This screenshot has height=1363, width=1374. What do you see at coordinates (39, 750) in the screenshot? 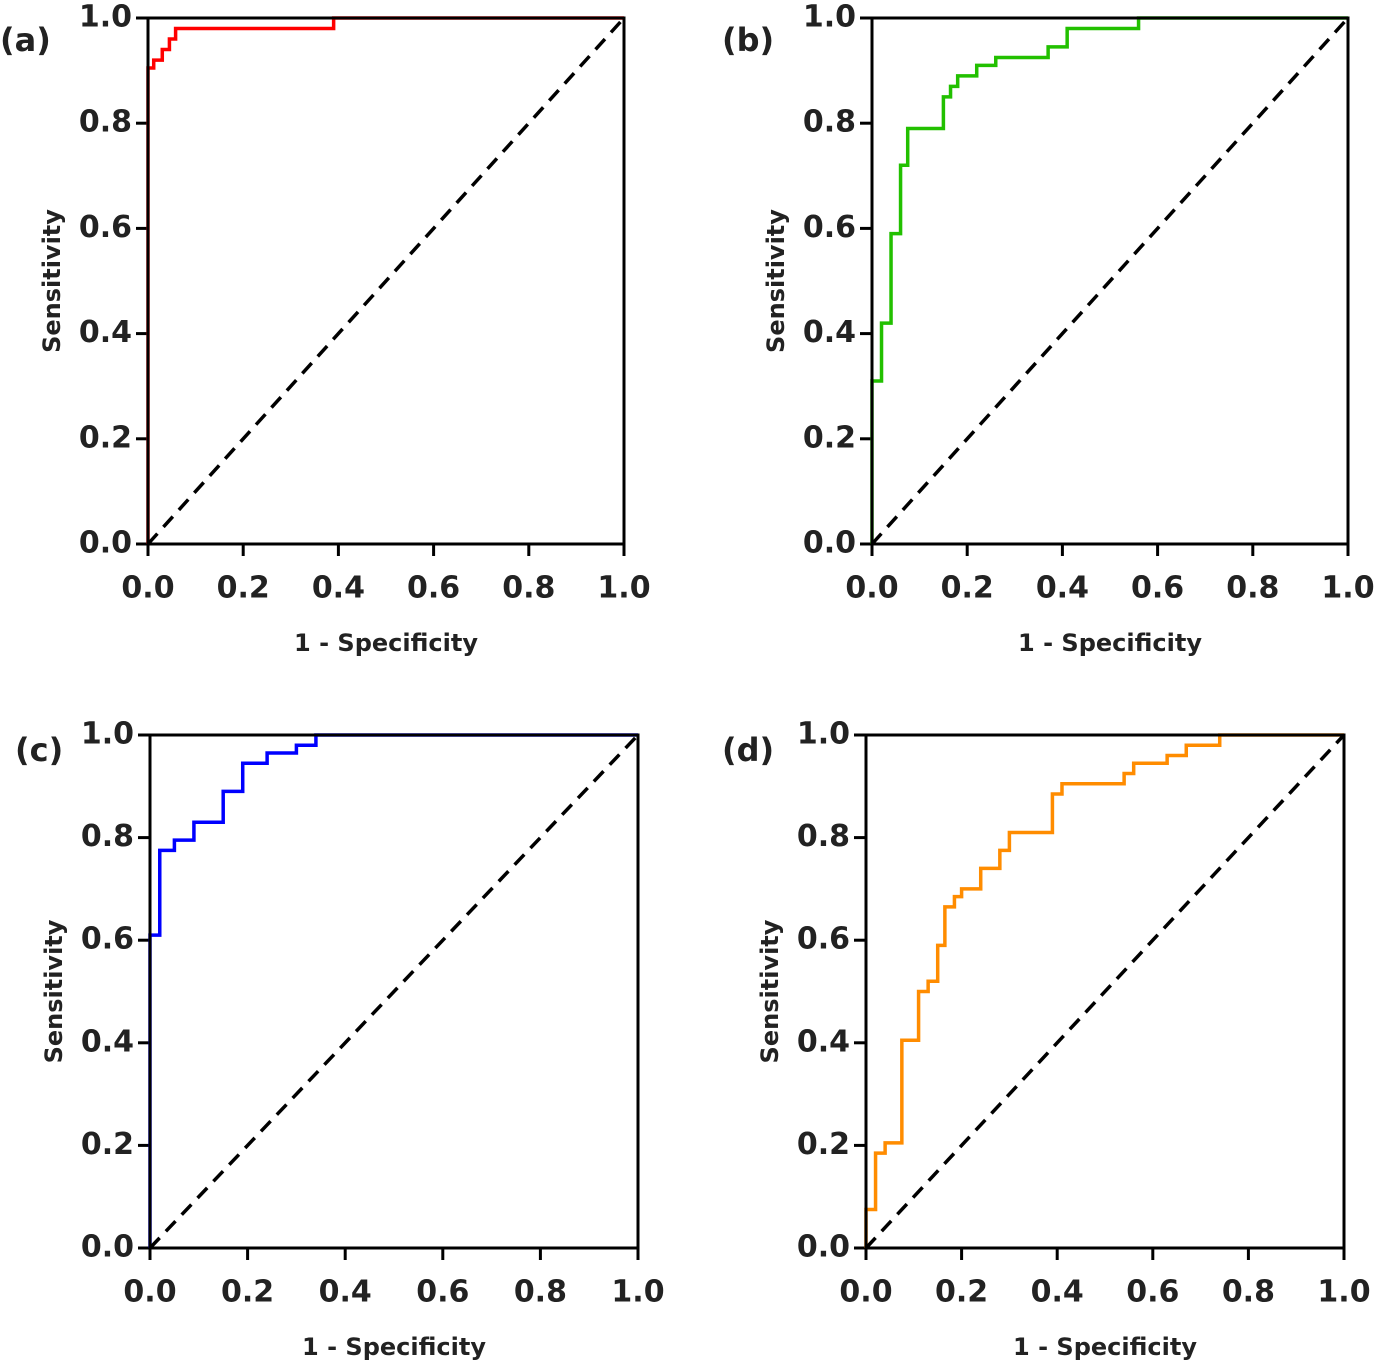
I see `panel-title: (c)` at bounding box center [39, 750].